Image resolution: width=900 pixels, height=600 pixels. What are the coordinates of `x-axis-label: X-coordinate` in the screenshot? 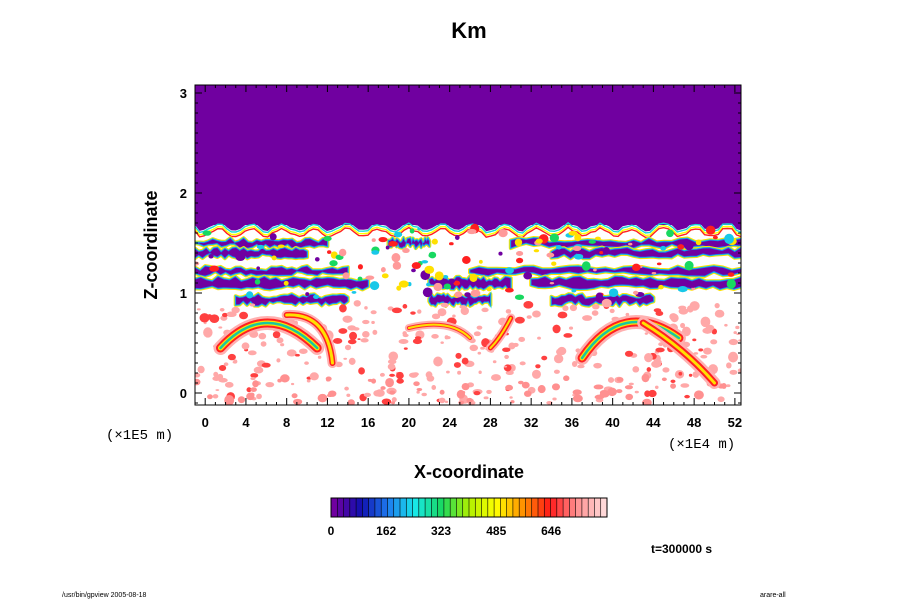 It's located at (469, 472).